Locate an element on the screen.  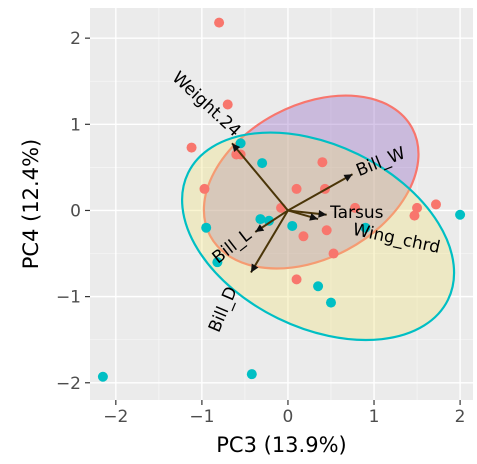
y-tick-label: 2 is located at coordinates (75, 39).